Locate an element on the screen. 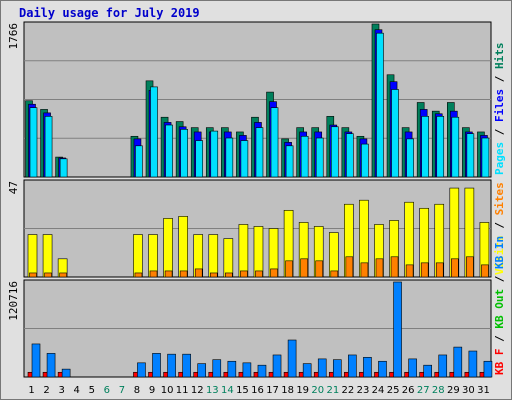 The width and height of the screenshot is (512, 400). x-tick-day-17: 17 is located at coordinates (272, 390).